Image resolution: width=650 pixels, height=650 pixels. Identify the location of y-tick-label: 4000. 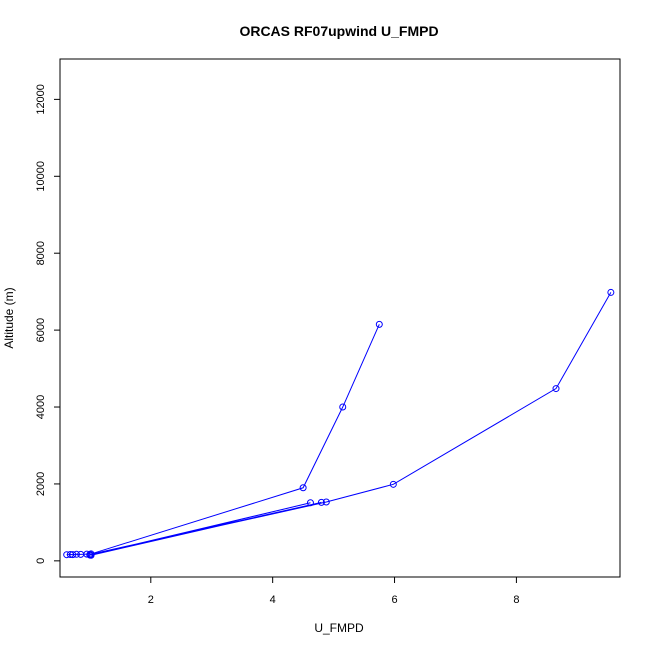
(41, 407).